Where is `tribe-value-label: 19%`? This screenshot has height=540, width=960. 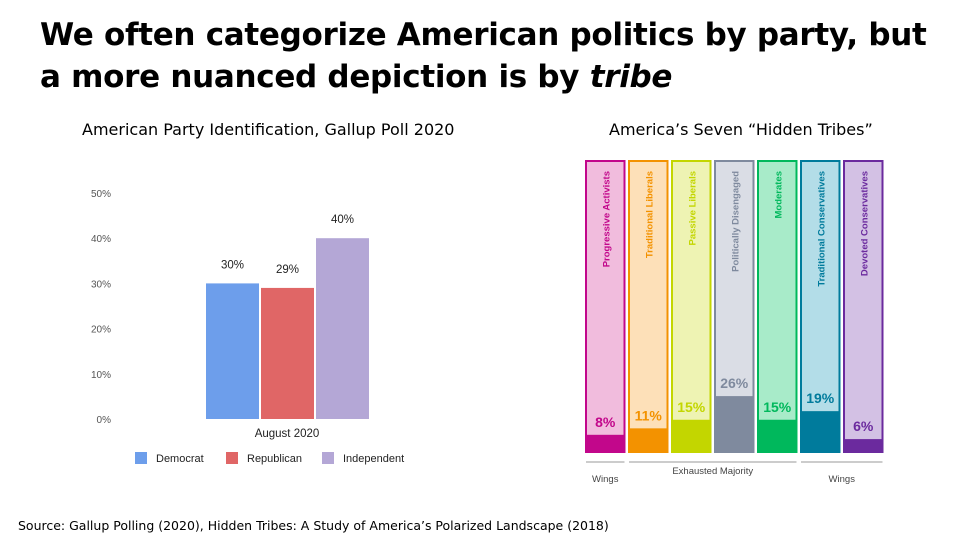
tribe-value-label: 19% is located at coordinates (820, 398).